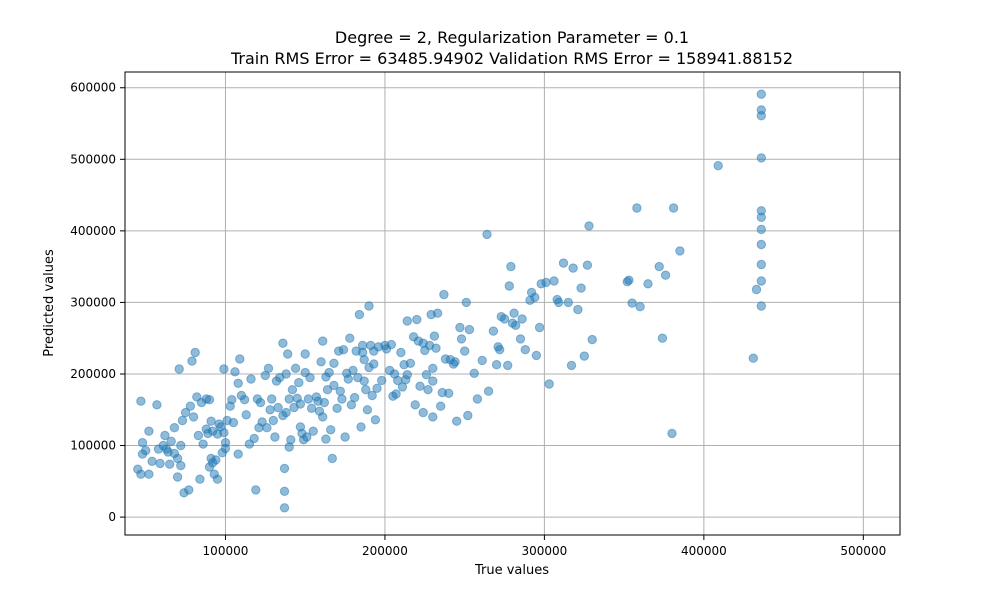  I want to click on y-ticks: 0 100000 200000 300000 400000 500000 600000, so click(97, 302).